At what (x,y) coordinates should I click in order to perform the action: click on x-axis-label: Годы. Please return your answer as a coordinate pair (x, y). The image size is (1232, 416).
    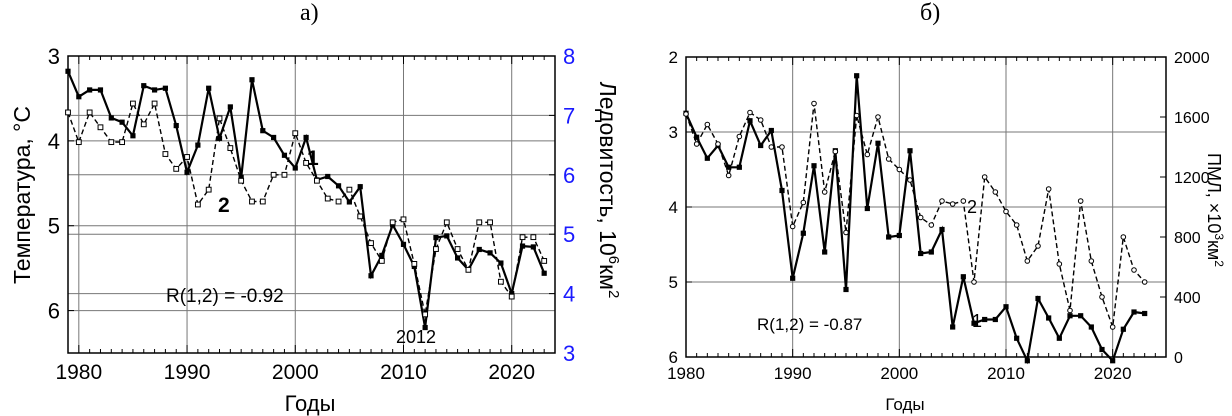
    Looking at the image, I should click on (310, 403).